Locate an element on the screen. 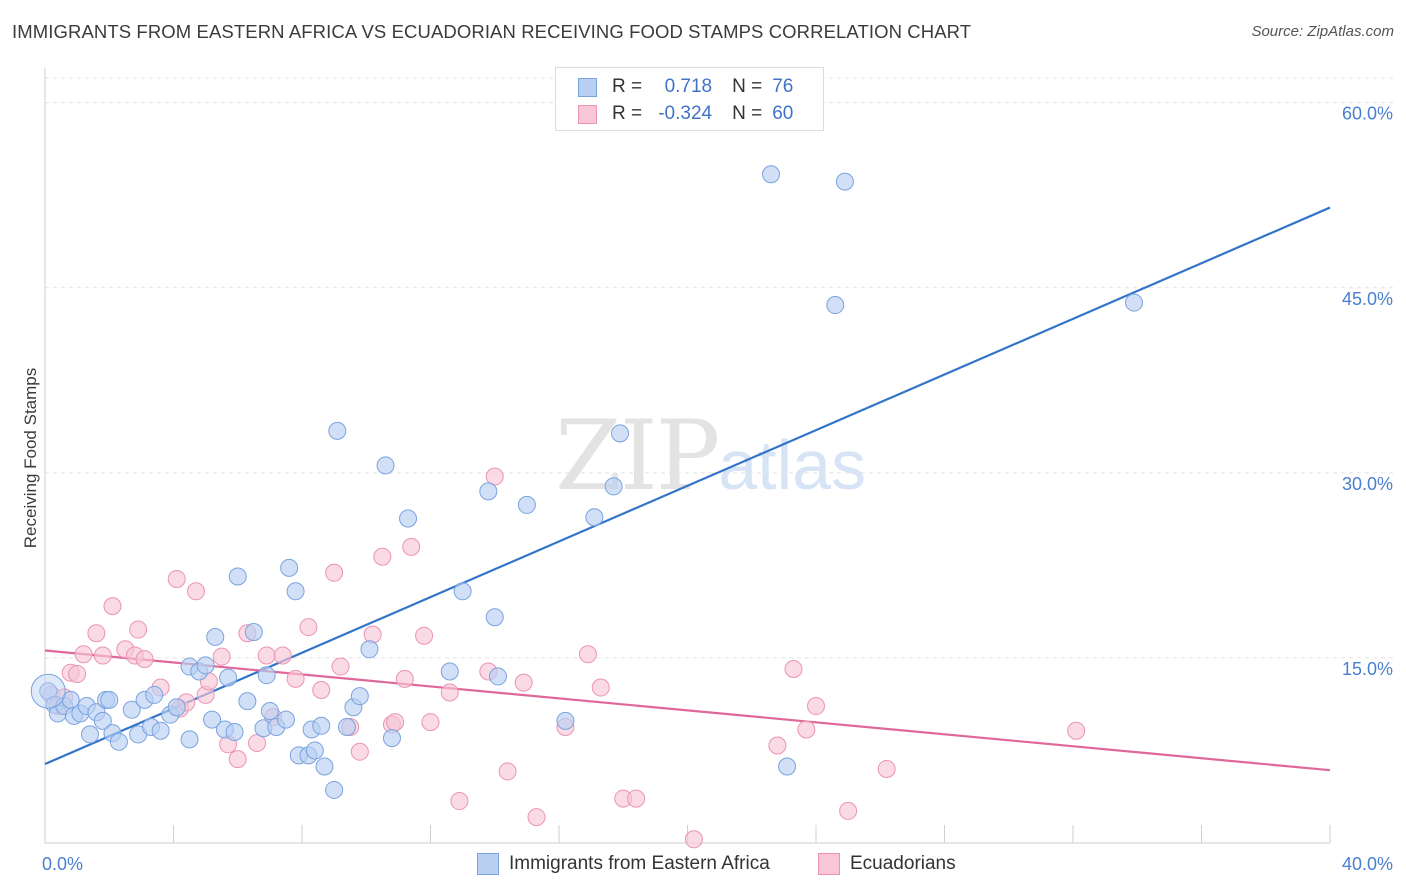 The height and width of the screenshot is (892, 1406). y-tick-label: 15.0% is located at coordinates (1367, 669).